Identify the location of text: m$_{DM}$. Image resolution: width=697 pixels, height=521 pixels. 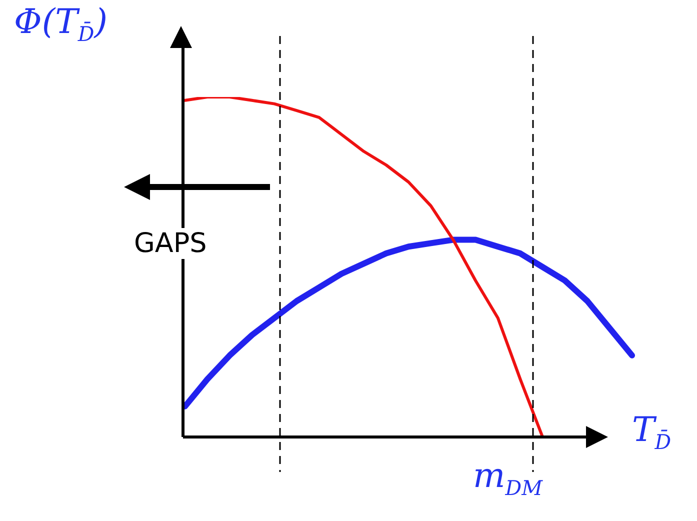
(507, 478).